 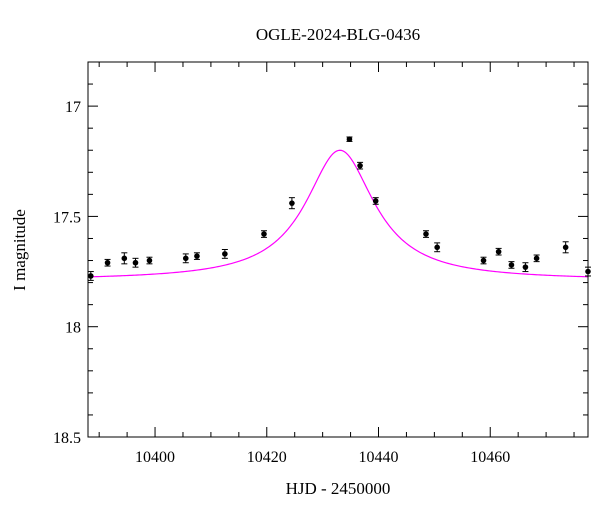 What do you see at coordinates (379, 457) in the screenshot?
I see `x-tick-label: 10440` at bounding box center [379, 457].